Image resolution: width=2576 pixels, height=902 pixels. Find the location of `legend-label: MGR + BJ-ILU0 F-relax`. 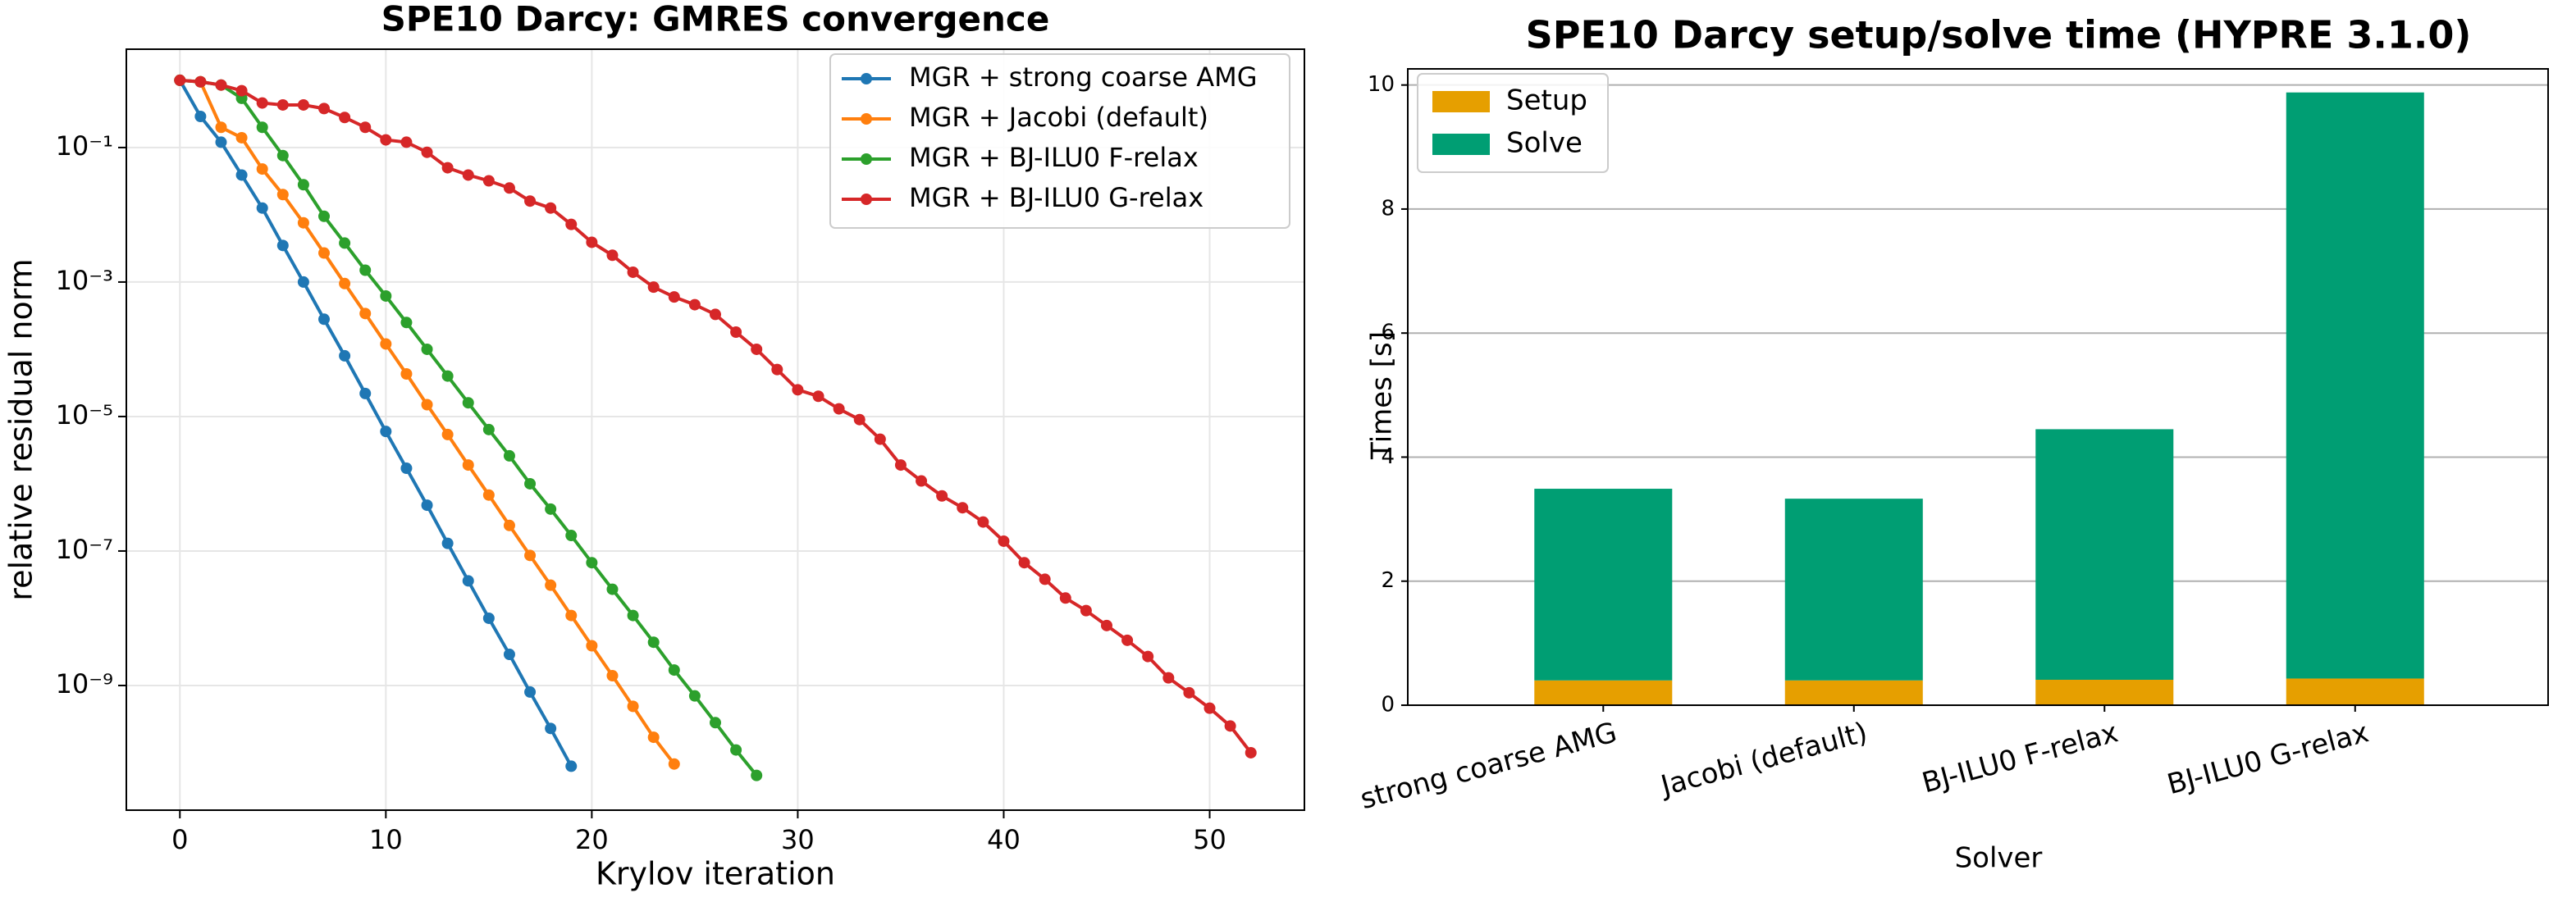

legend-label: MGR + BJ-ILU0 F-relax is located at coordinates (1054, 157).